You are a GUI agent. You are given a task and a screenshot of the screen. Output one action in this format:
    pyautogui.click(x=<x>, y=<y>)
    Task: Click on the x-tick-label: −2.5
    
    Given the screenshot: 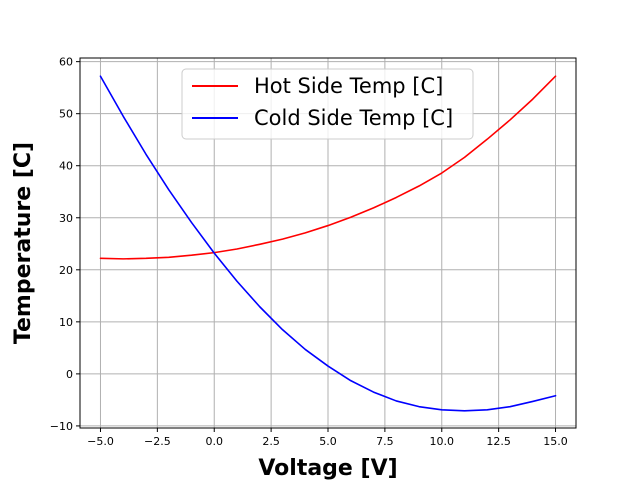 What is the action you would take?
    pyautogui.click(x=157, y=441)
    